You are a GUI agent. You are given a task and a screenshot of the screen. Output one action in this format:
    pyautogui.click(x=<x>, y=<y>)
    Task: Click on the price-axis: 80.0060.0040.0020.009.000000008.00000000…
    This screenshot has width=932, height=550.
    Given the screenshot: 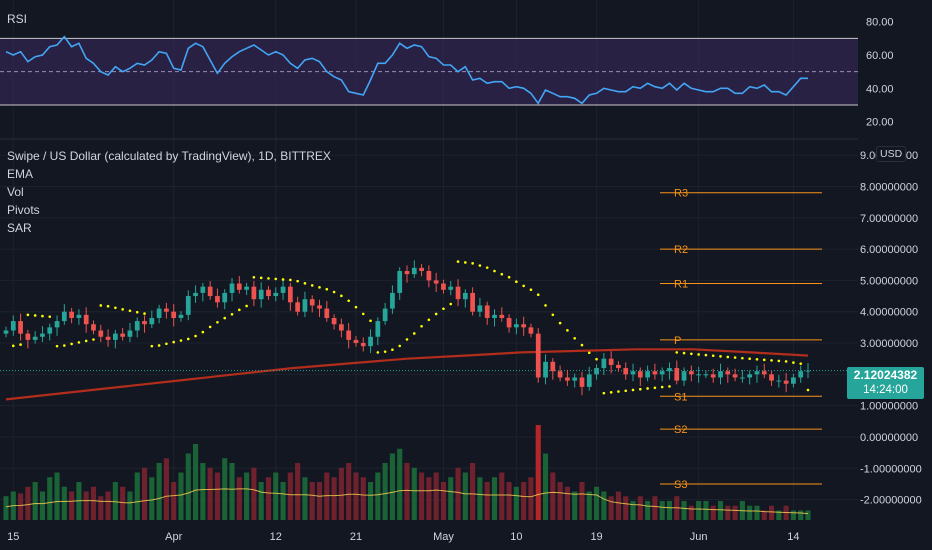 What is the action you would take?
    pyautogui.click(x=891, y=262)
    